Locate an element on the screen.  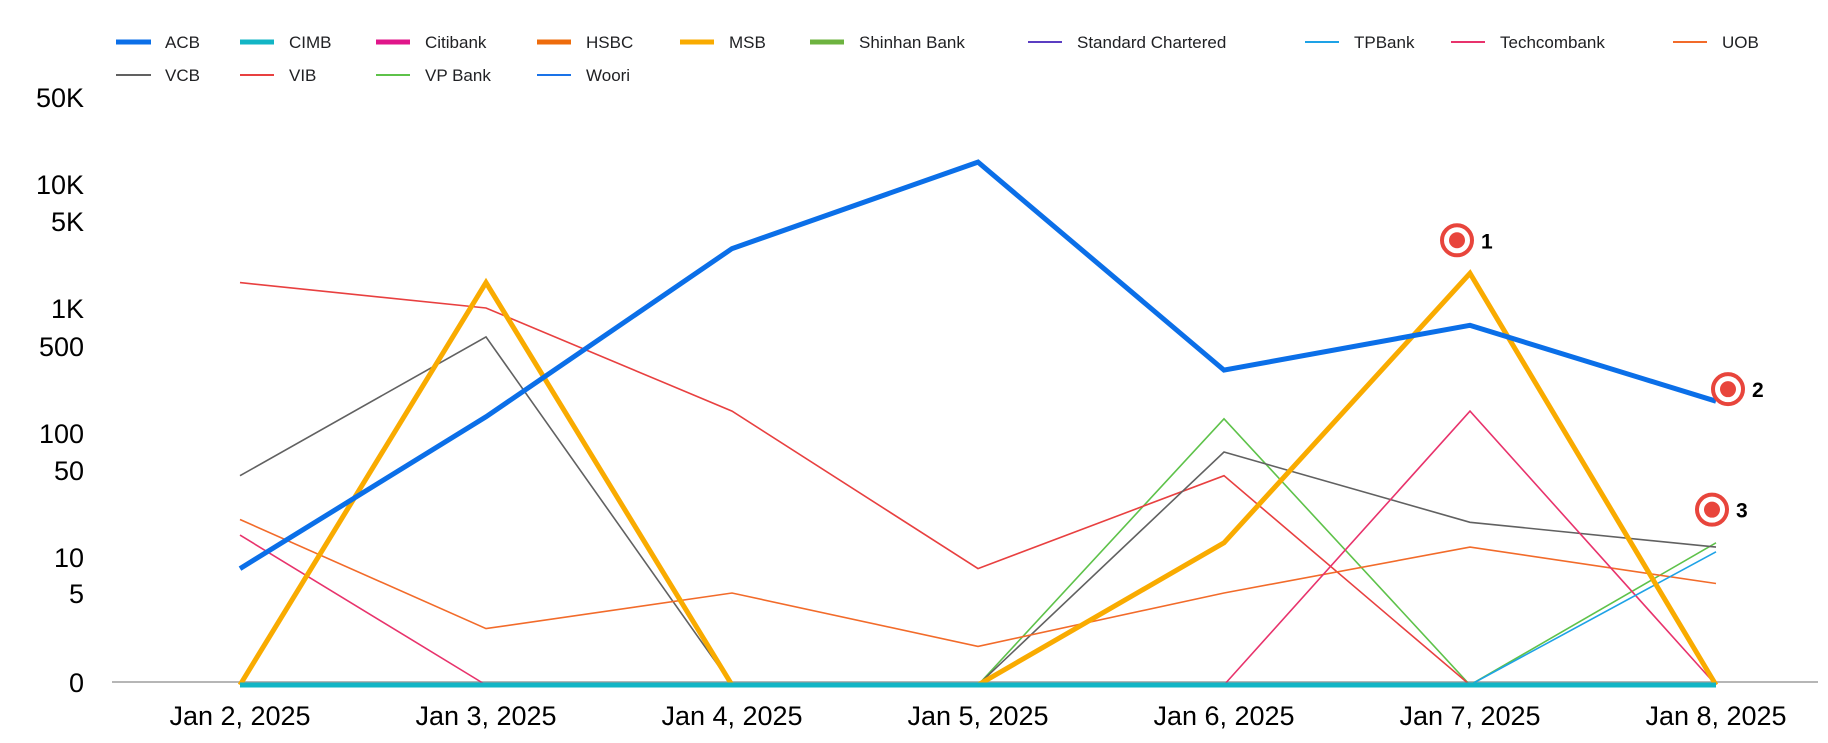
legend-item-vib: VIB is located at coordinates (278, 75).